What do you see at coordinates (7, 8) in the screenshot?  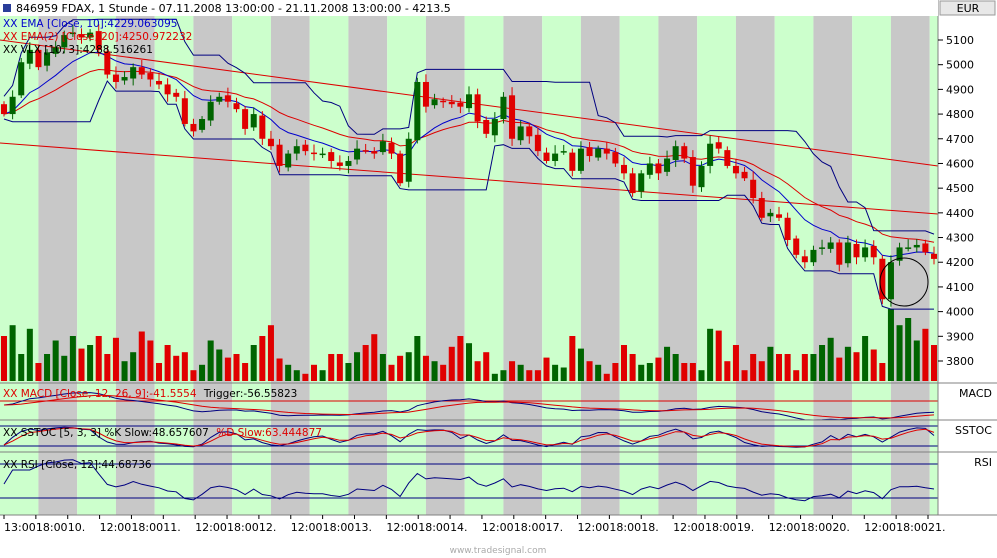 I see `chart-icon` at bounding box center [7, 8].